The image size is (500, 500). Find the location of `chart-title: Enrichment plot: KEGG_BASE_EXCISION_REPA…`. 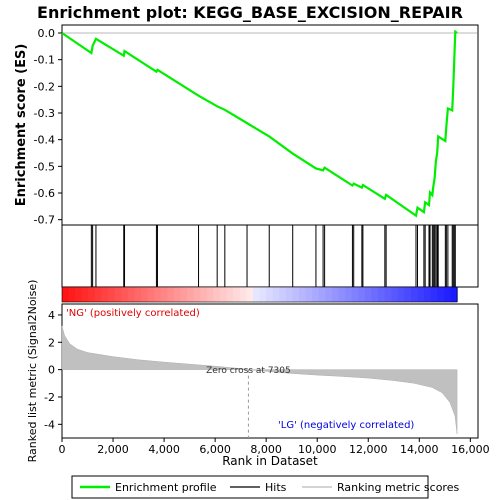

chart-title: Enrichment plot: KEGG_BASE_EXCISION_REPA… is located at coordinates (250, 12).